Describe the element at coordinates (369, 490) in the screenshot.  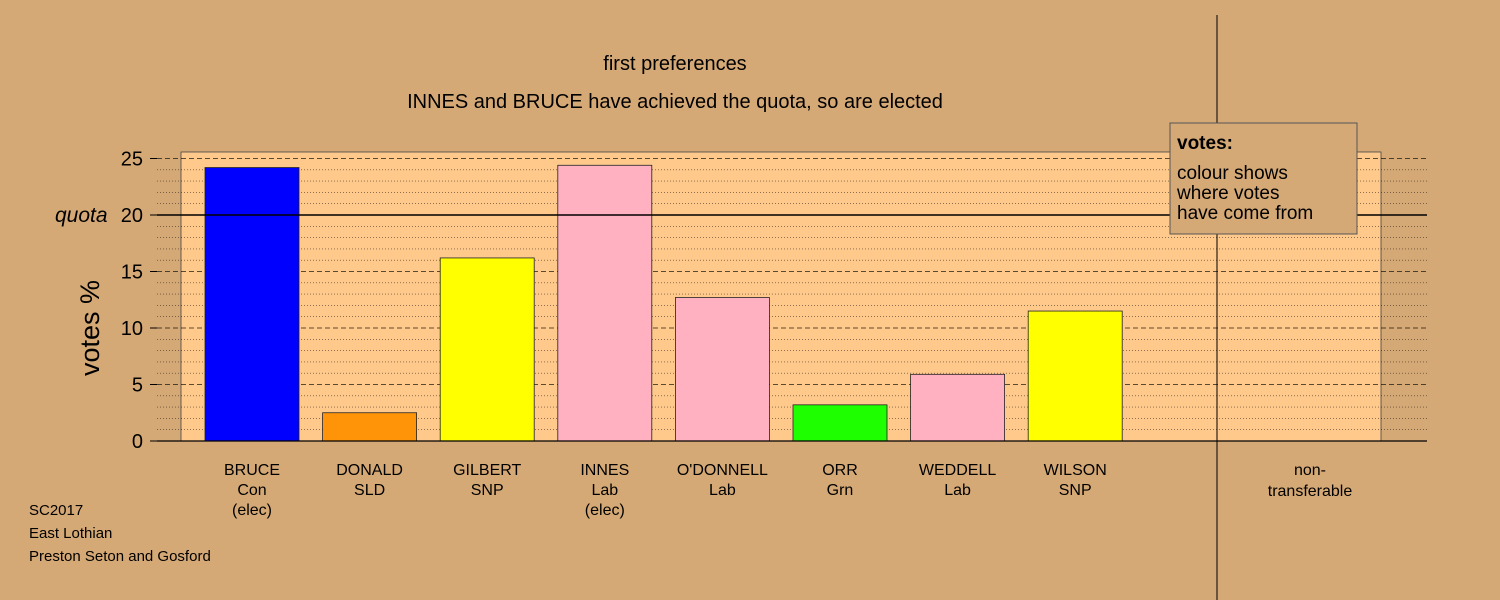
I see `category-label: SLD` at that location.